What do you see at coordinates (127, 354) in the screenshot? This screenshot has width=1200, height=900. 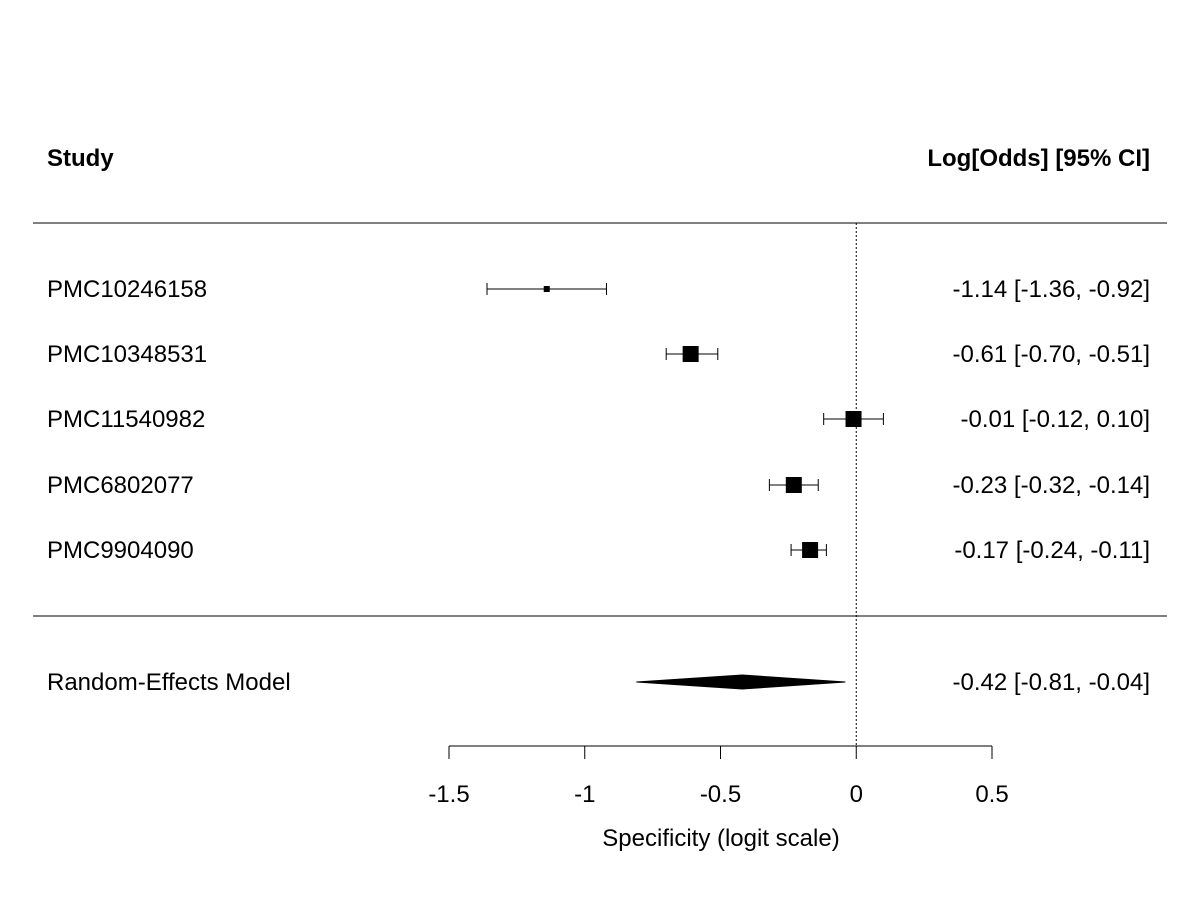 I see `study-label: PMC10348531` at bounding box center [127, 354].